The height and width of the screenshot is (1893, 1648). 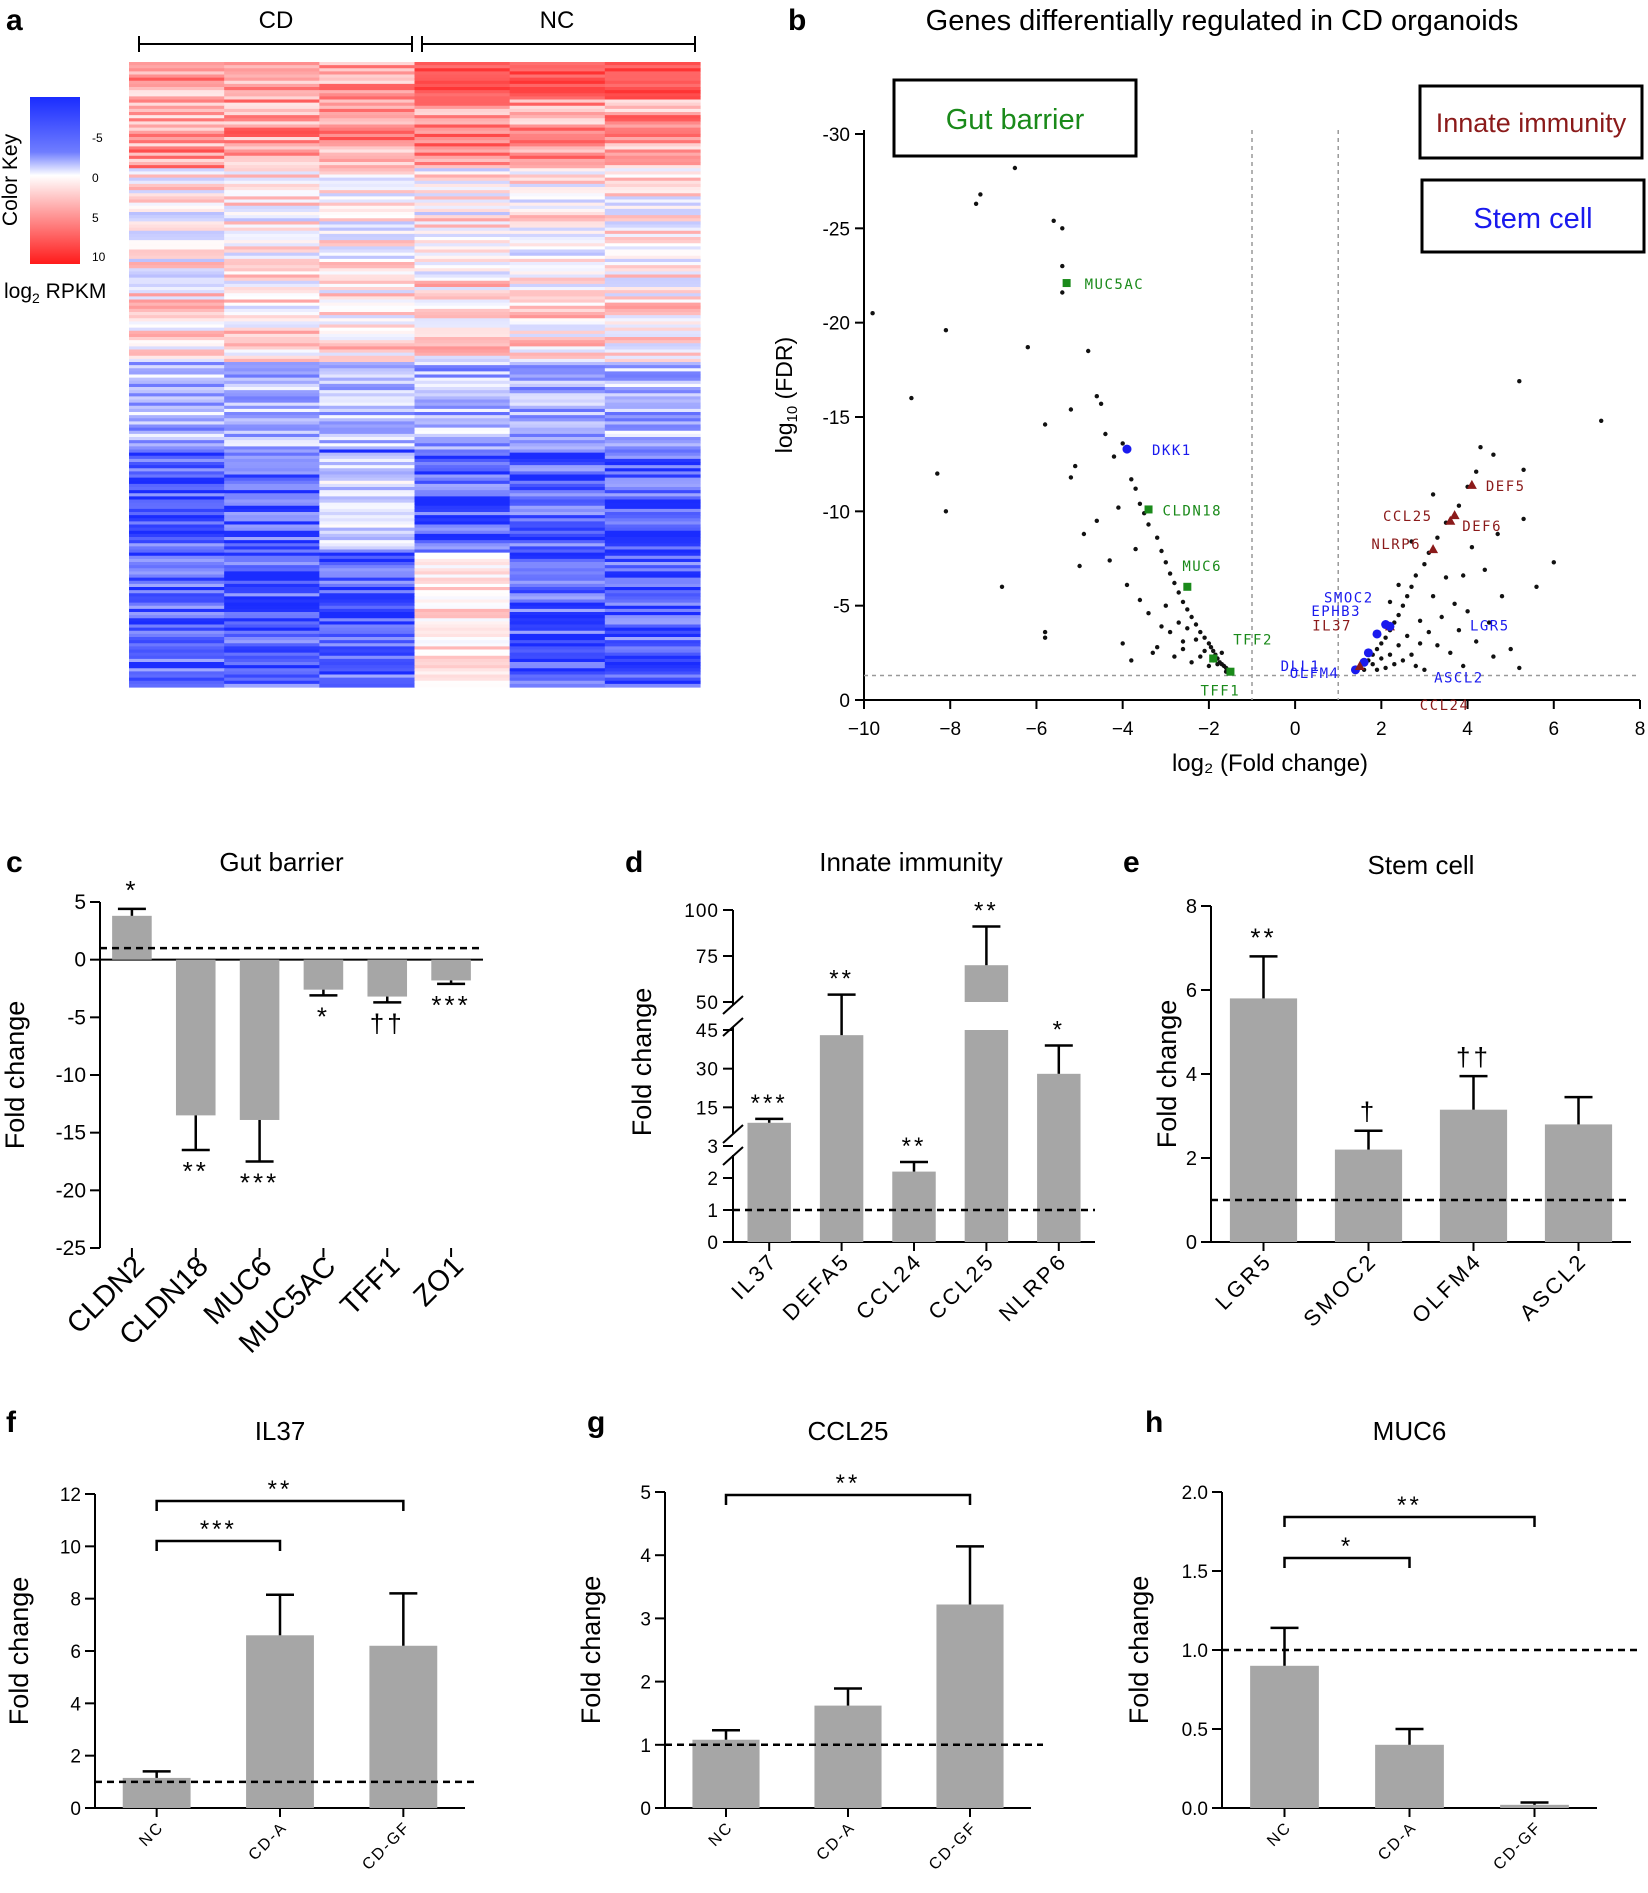 I want to click on y-tick-label: 3, so click(x=645, y=1619).